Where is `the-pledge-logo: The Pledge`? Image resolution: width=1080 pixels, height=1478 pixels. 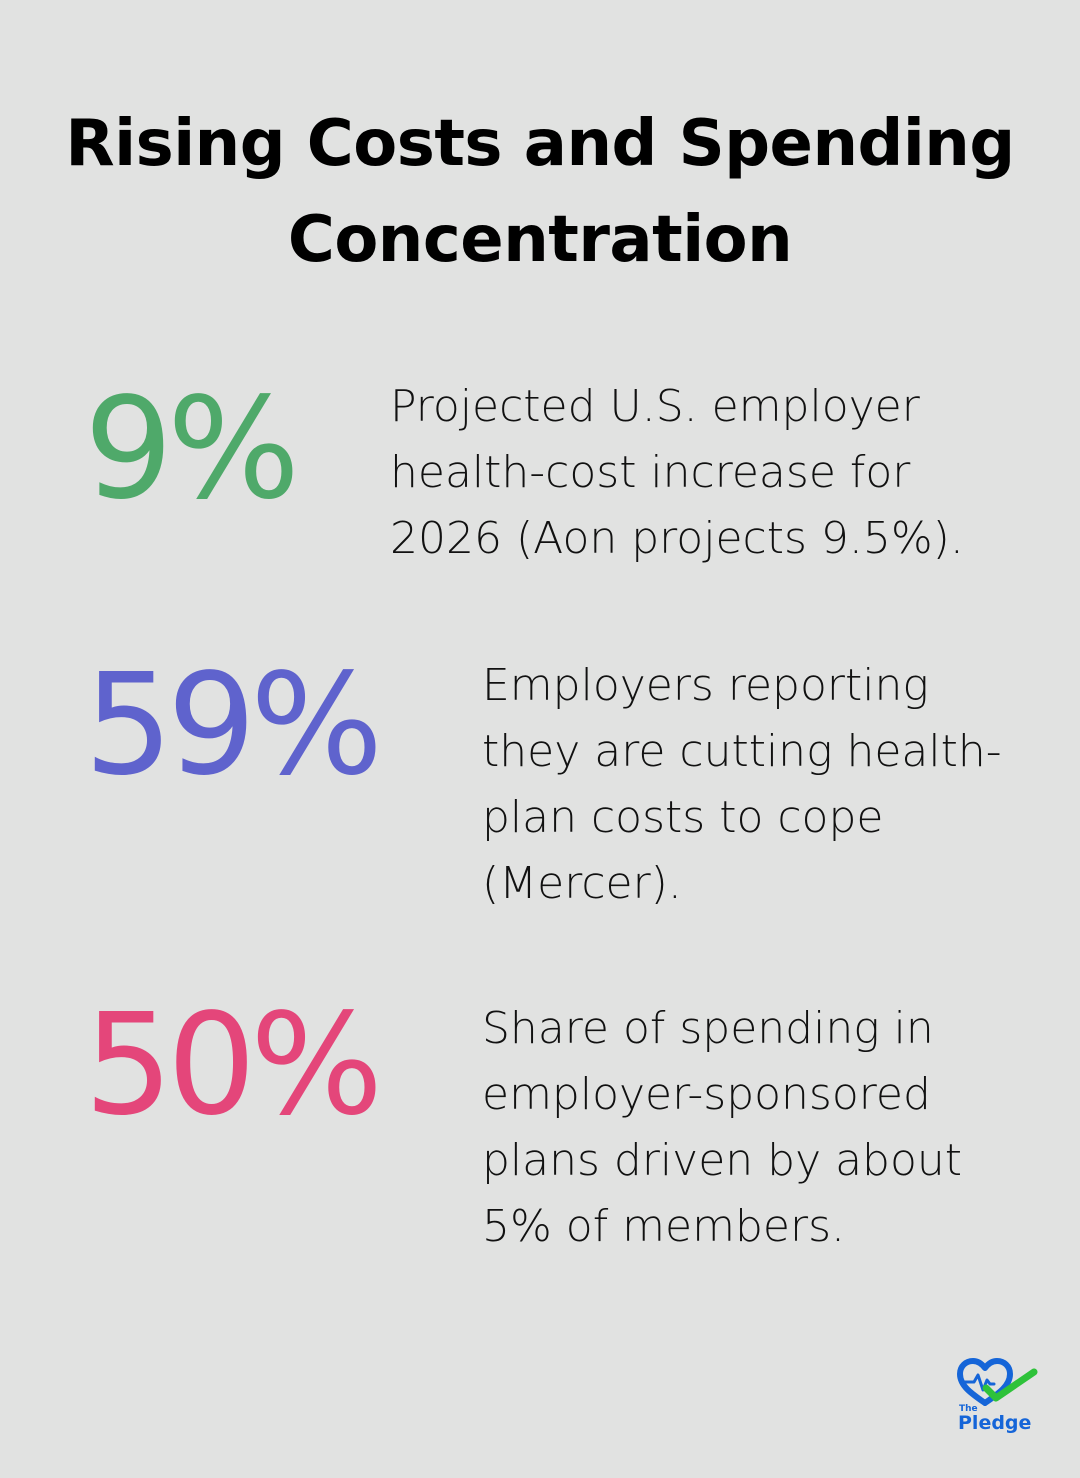 the-pledge-logo: The Pledge is located at coordinates (997, 1398).